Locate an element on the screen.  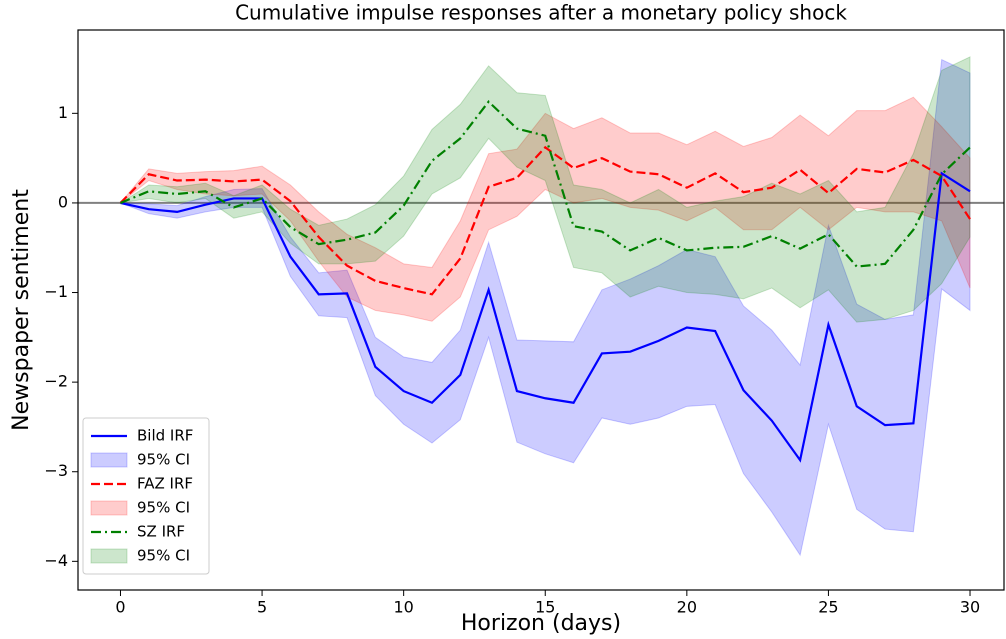
y-tick-label: 1 is located at coordinates (63, 112).